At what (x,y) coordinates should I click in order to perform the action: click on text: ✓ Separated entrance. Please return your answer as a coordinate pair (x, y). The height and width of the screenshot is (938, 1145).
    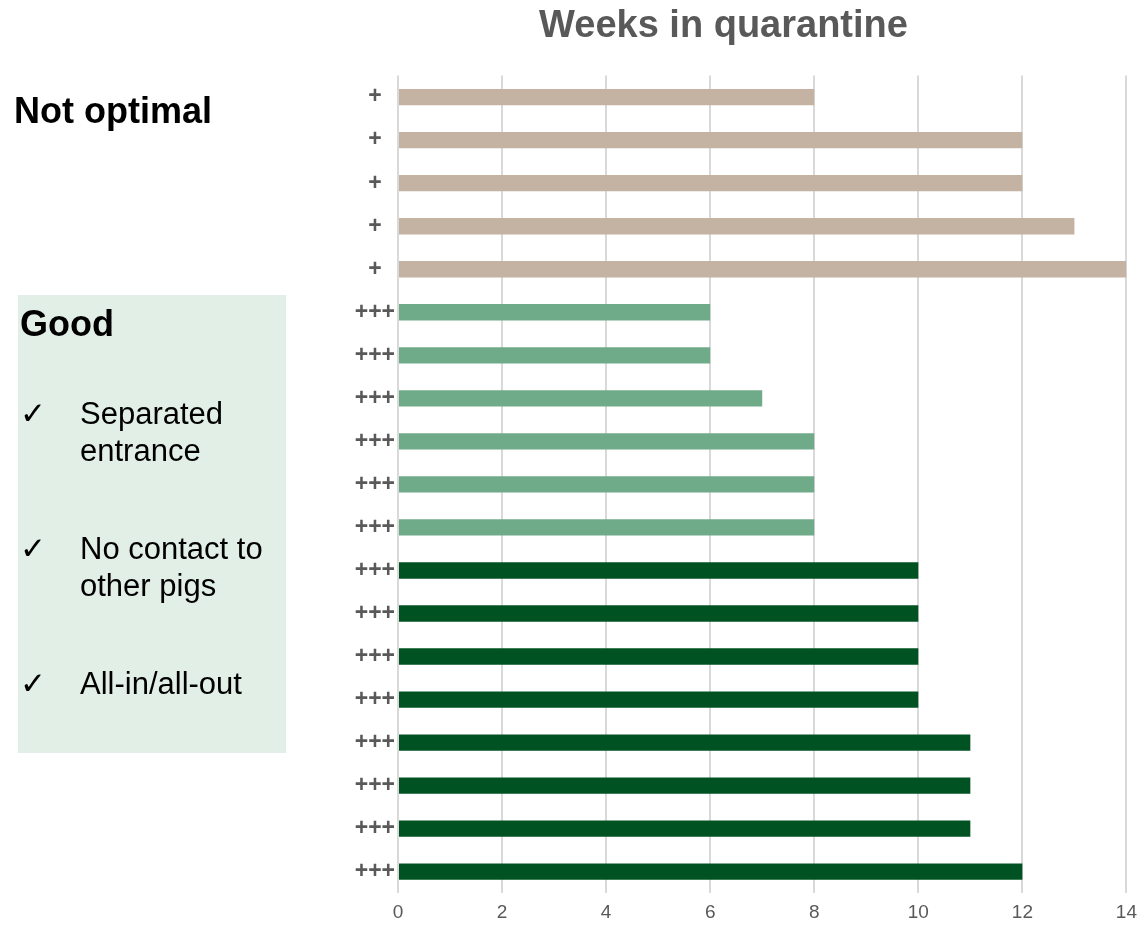
    Looking at the image, I should click on (122, 432).